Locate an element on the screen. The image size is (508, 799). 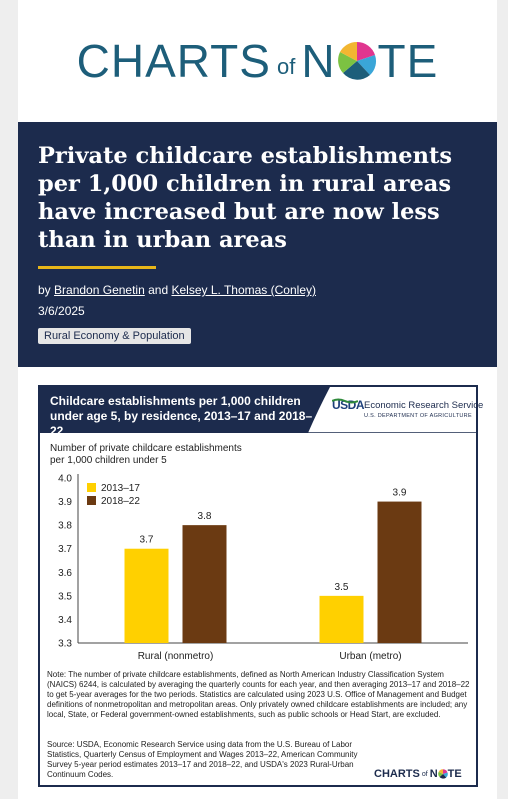
legend-label: 2018–22 is located at coordinates (120, 501).